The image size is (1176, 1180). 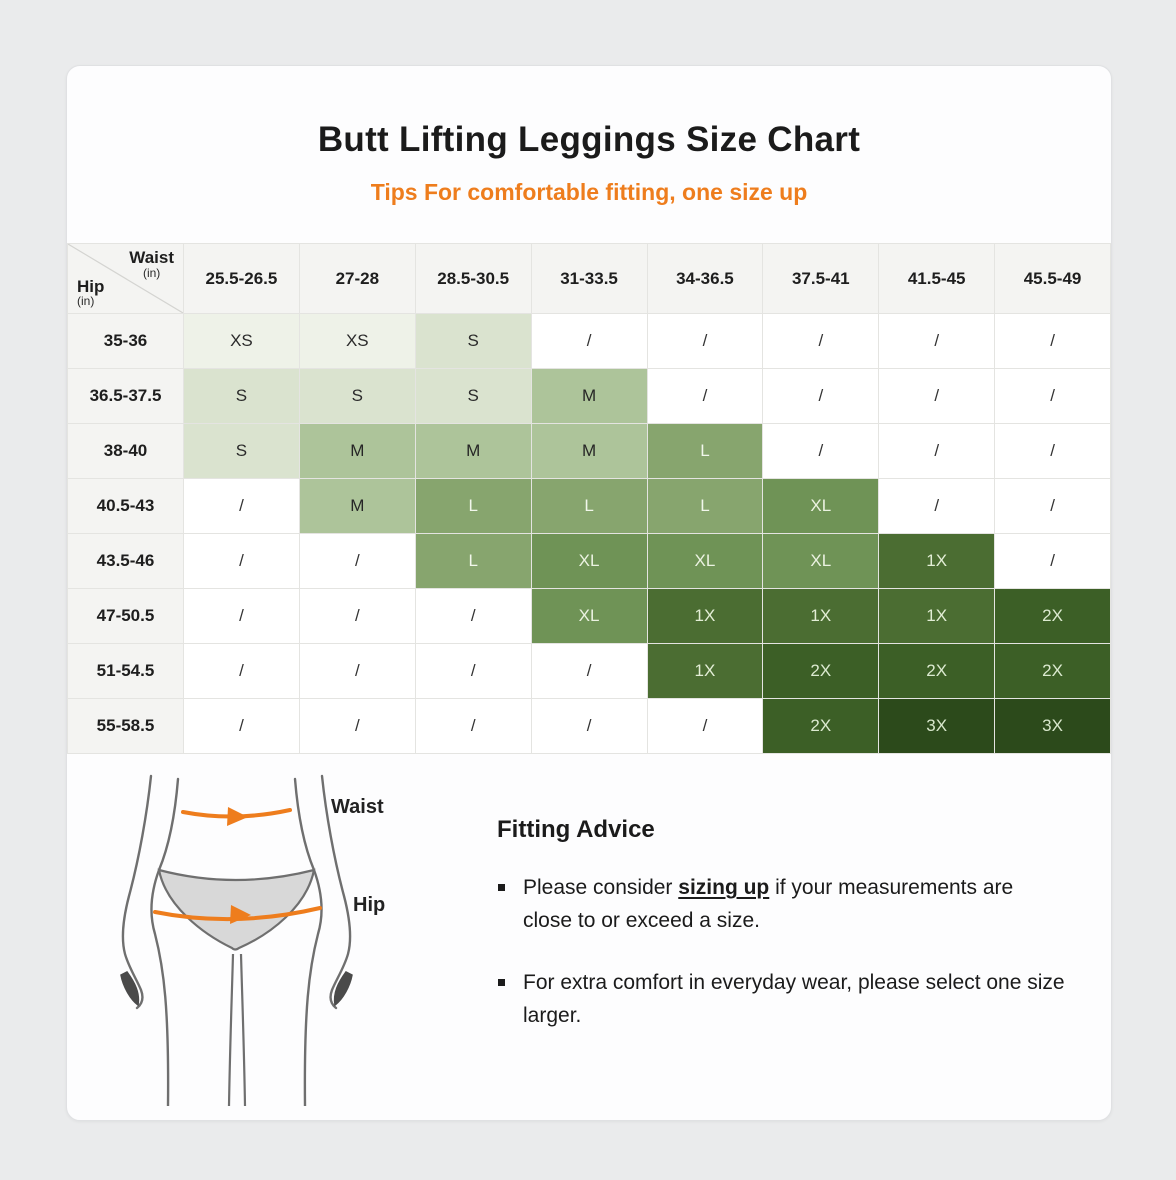 I want to click on table-row: 38-40 S M M M L / / /, so click(x=589, y=451).